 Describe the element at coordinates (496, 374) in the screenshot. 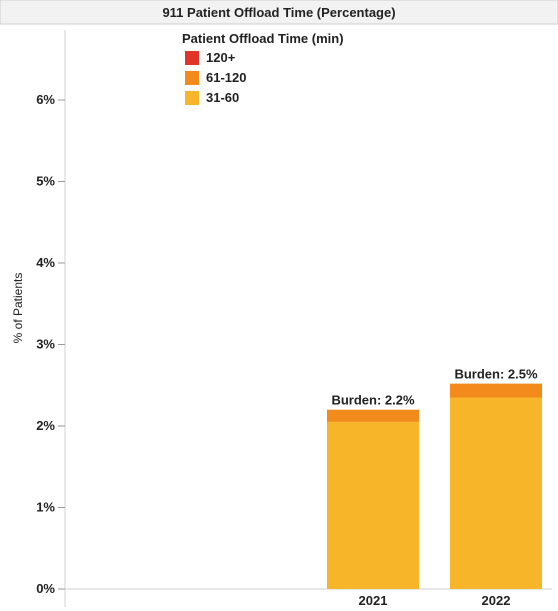

I see `bar-label-2022: Burden: 2.5%` at that location.